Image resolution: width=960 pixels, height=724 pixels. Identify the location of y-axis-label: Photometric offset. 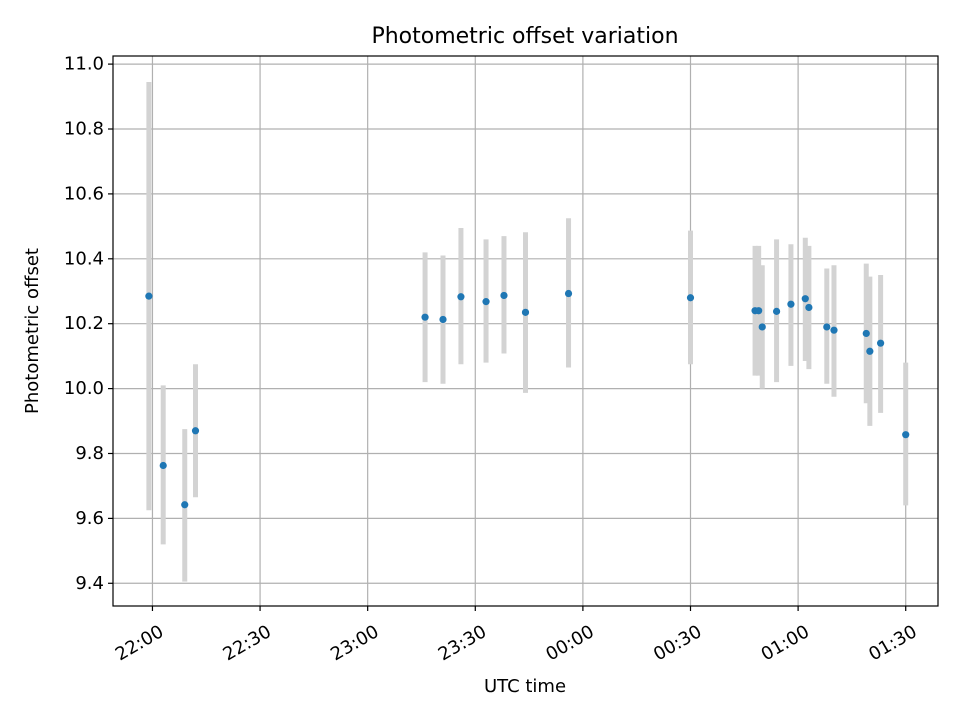
(32, 331).